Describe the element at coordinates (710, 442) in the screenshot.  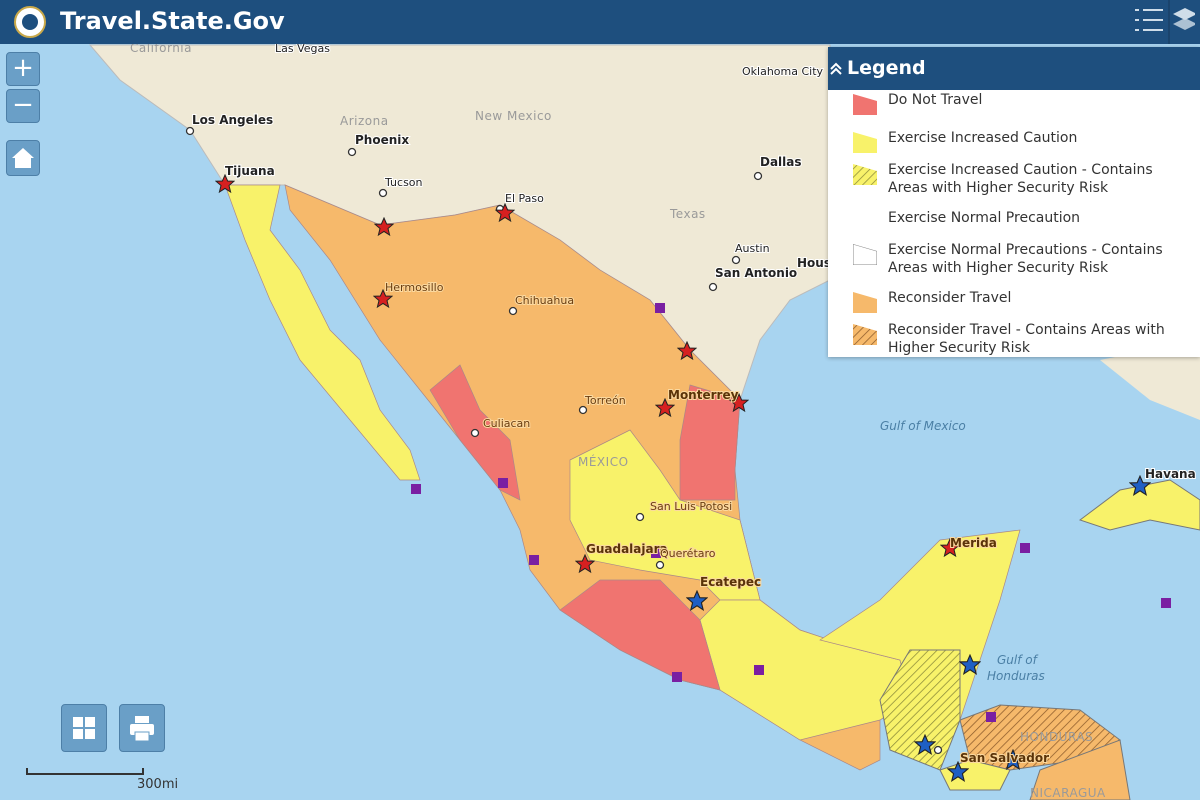
I see `tamaulipas-do-not-travel` at that location.